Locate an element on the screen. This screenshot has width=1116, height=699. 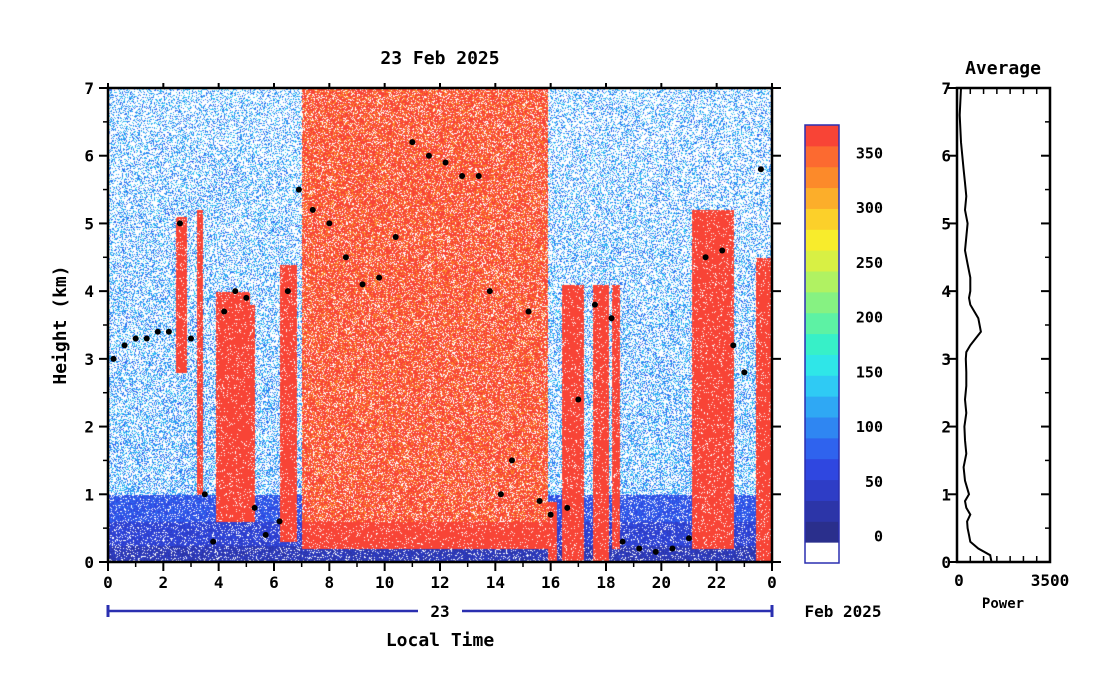
y-tick-label: 0 is located at coordinates (89, 562).